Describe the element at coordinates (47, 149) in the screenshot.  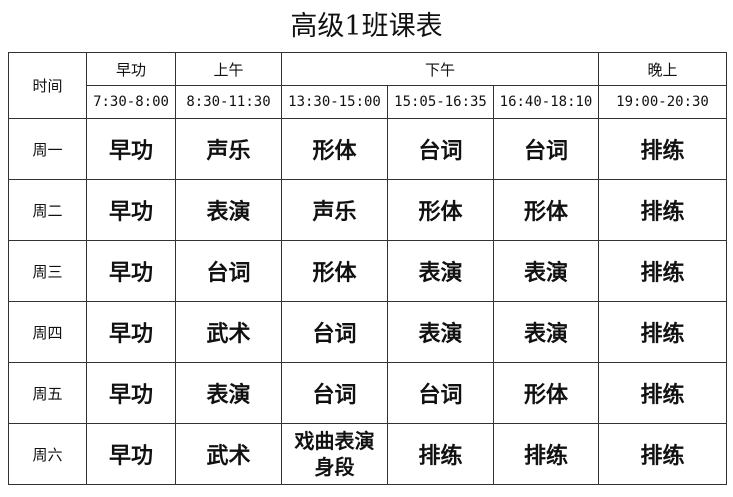
I see `day-label: 周一` at that location.